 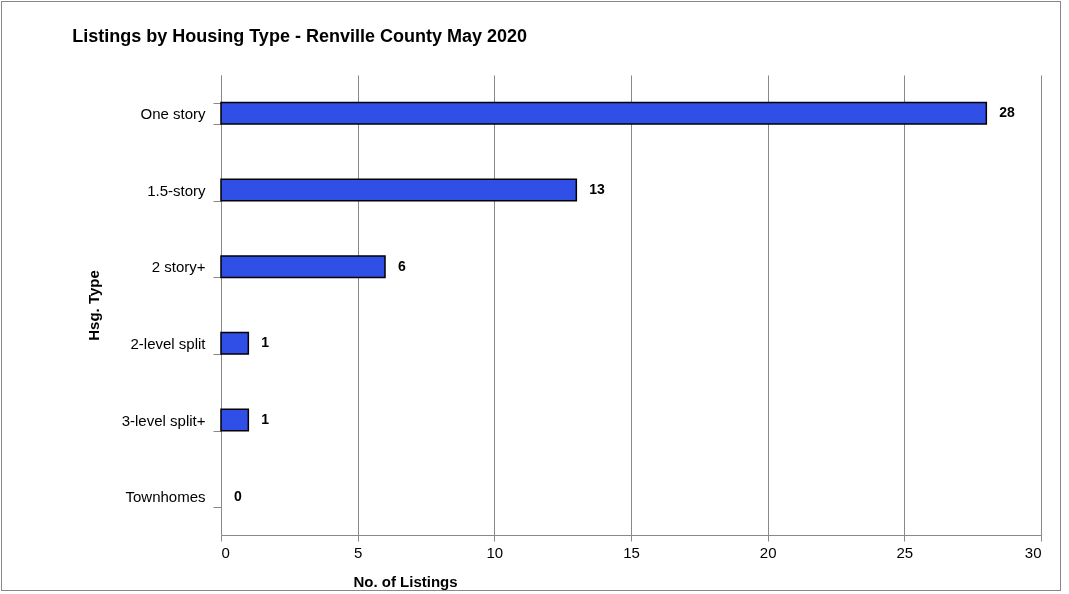 I want to click on x-tick-label: 5, so click(x=358, y=552).